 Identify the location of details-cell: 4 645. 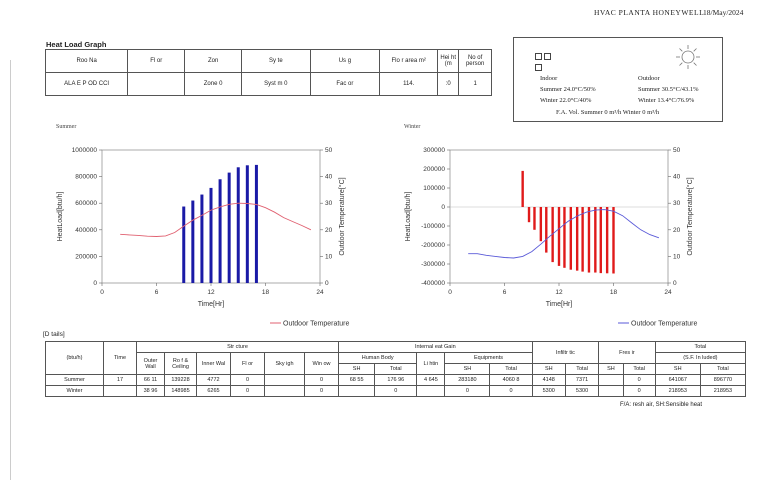
(431, 380).